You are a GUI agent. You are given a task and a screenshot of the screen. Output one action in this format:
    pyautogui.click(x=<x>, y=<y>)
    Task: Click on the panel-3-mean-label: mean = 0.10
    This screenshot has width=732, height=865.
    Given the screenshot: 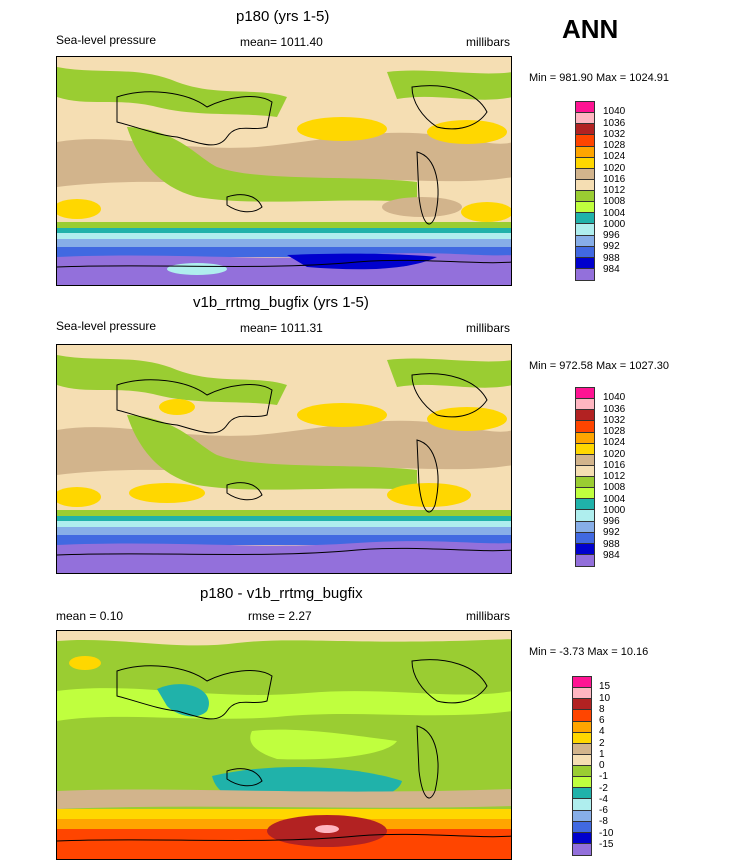 What is the action you would take?
    pyautogui.click(x=90, y=616)
    